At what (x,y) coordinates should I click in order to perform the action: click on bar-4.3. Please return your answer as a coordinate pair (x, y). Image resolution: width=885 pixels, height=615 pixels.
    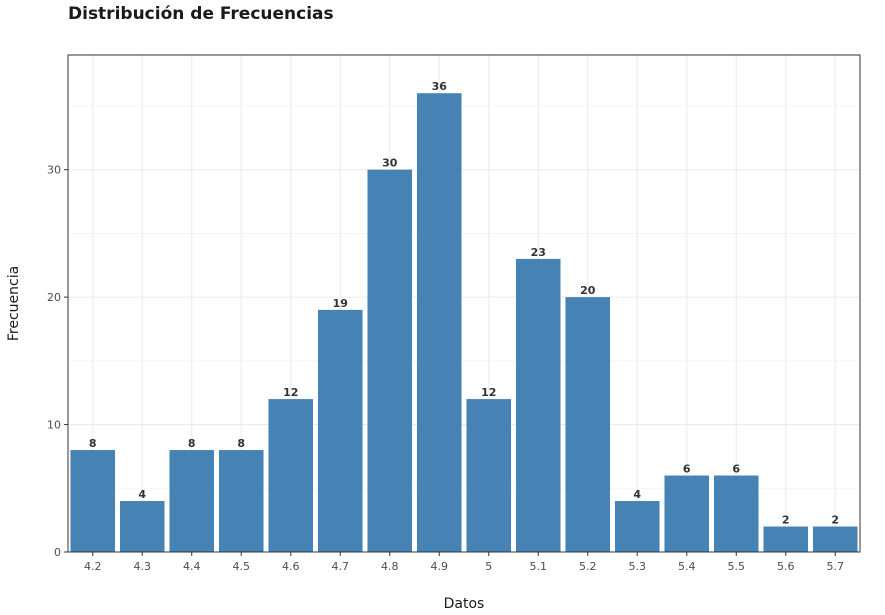
    Looking at the image, I should click on (142, 526).